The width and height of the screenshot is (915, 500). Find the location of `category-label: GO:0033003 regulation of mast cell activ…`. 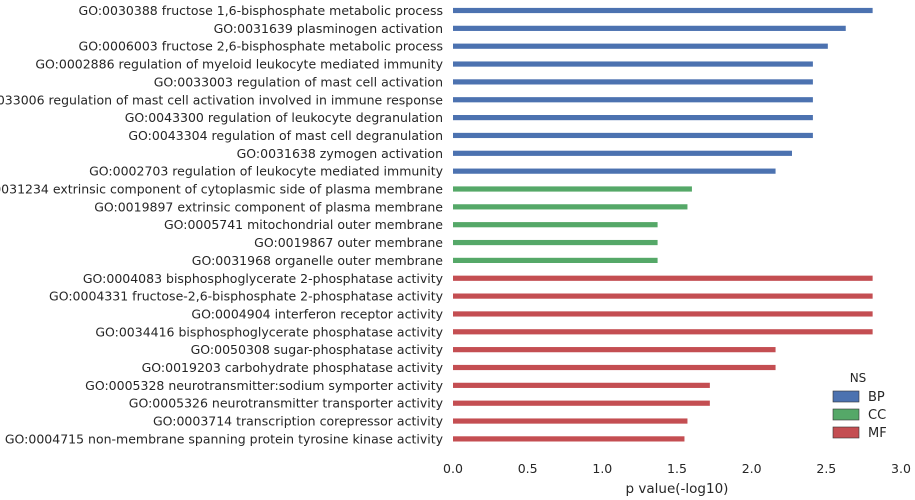

category-label: GO:0033003 regulation of mast cell activ… is located at coordinates (298, 81).